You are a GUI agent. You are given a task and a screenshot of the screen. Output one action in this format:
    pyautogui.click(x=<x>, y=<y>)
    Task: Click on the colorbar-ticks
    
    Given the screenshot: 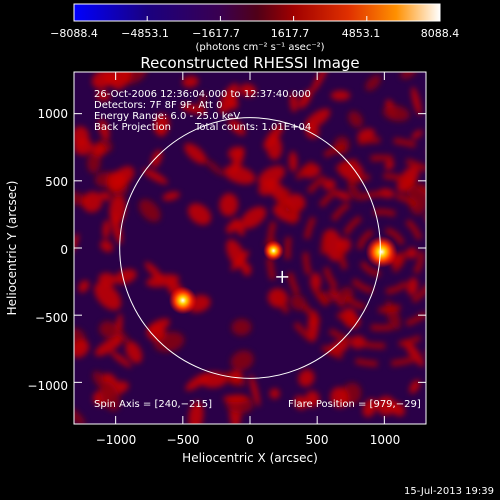 What is the action you would take?
    pyautogui.click(x=257, y=18)
    